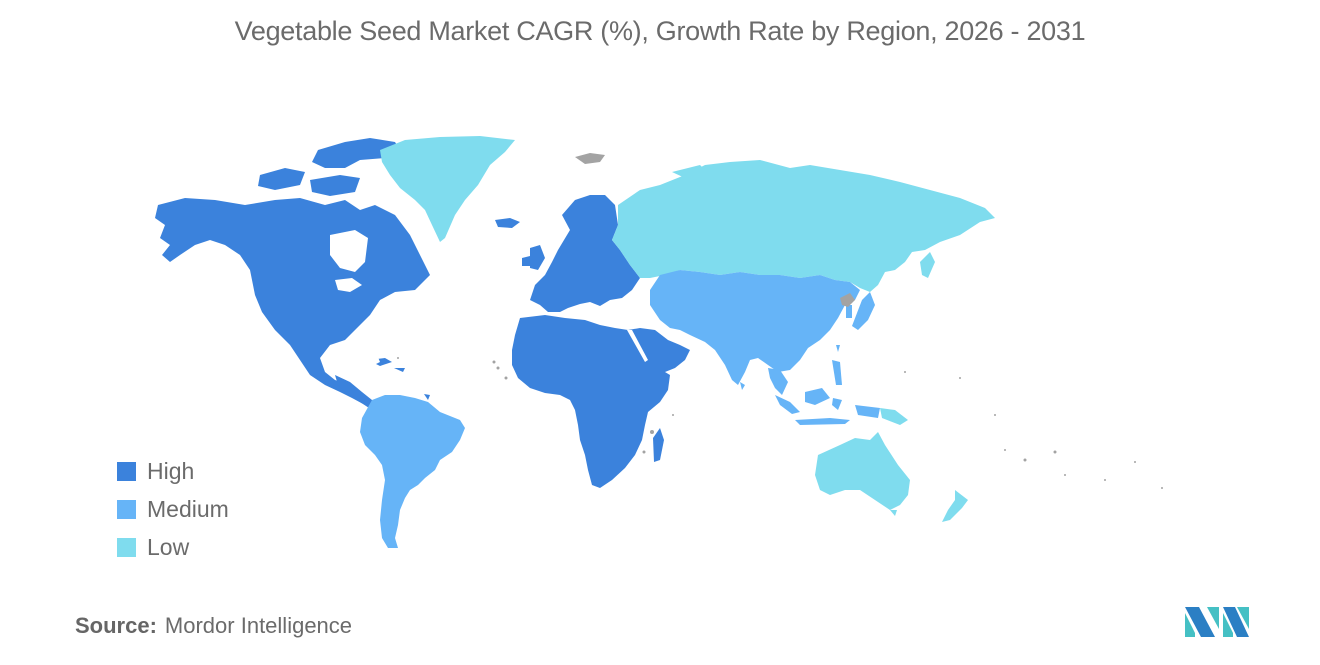  Describe the element at coordinates (581, 253) in the screenshot. I see `region-europe` at that location.